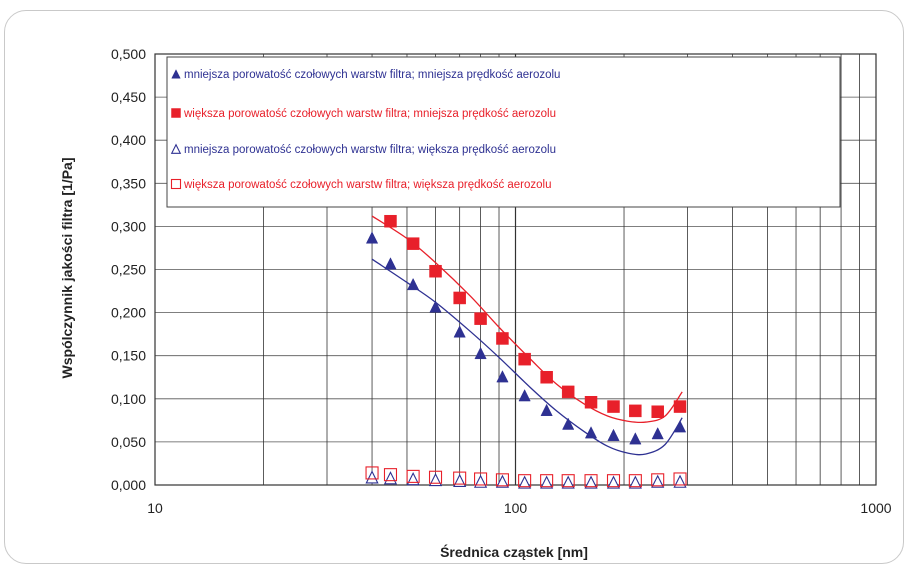 This screenshot has width=909, height=569. Describe the element at coordinates (527, 319) in the screenshot. I see `trendline` at that location.